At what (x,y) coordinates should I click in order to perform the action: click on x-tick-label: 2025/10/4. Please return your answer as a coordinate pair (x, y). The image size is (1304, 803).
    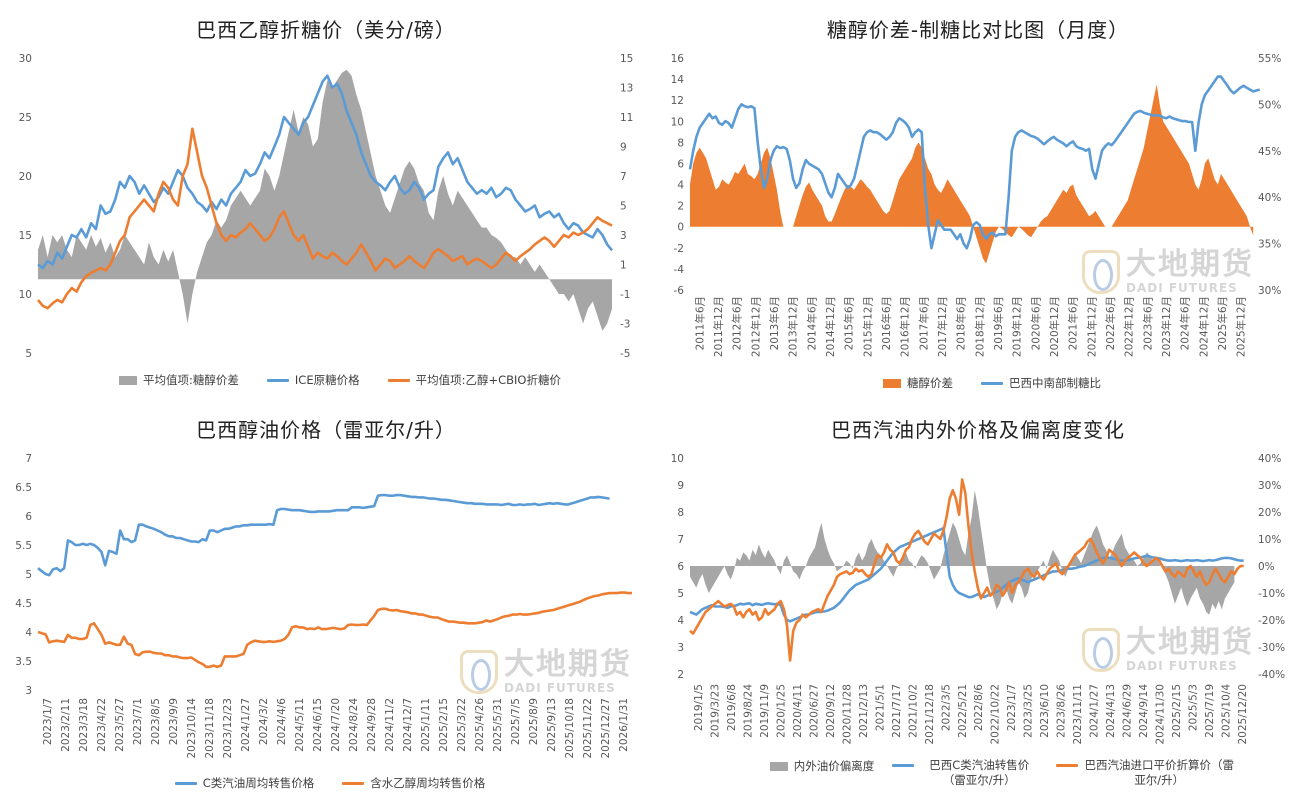
    Looking at the image, I should click on (1226, 711).